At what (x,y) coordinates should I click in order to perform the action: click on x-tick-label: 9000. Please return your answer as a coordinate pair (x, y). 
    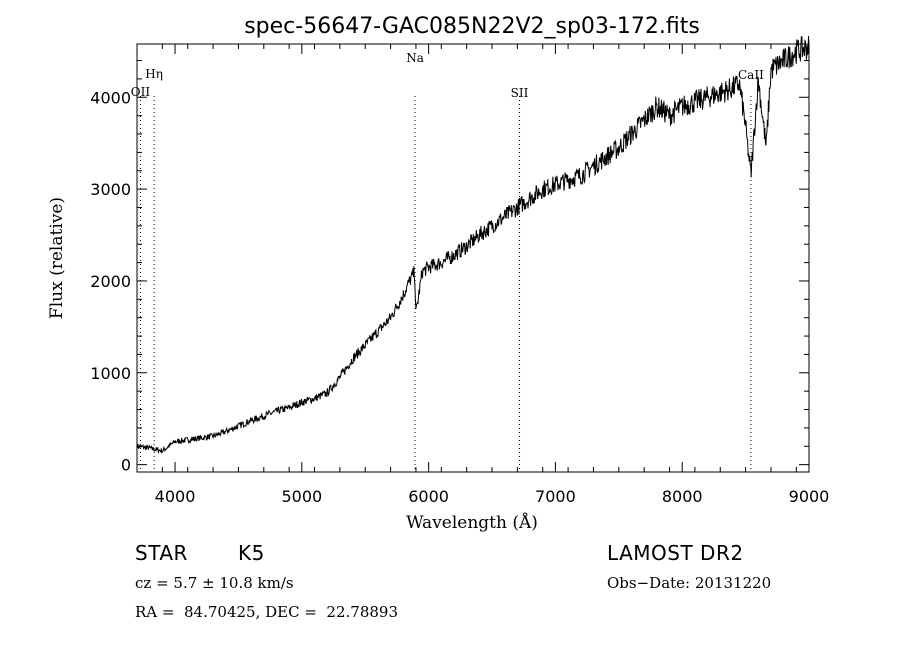
    Looking at the image, I should click on (809, 496).